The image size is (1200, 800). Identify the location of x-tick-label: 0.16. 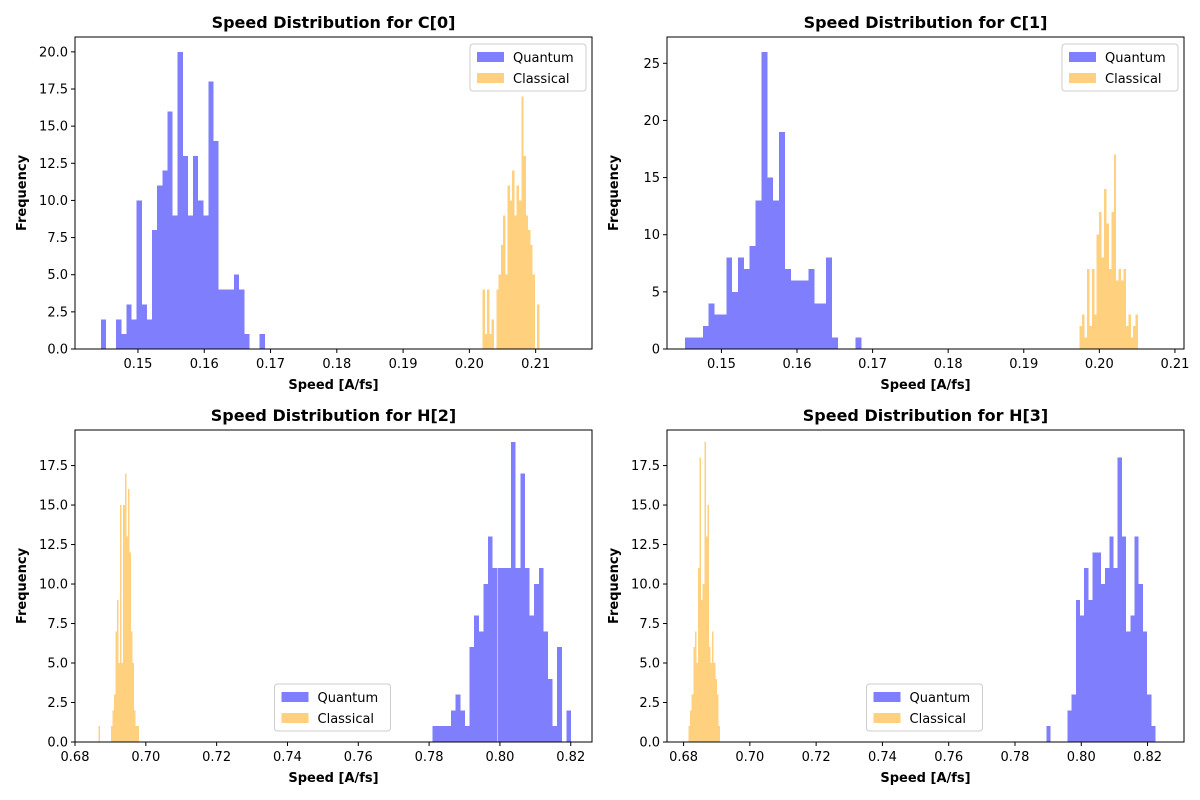
(797, 364).